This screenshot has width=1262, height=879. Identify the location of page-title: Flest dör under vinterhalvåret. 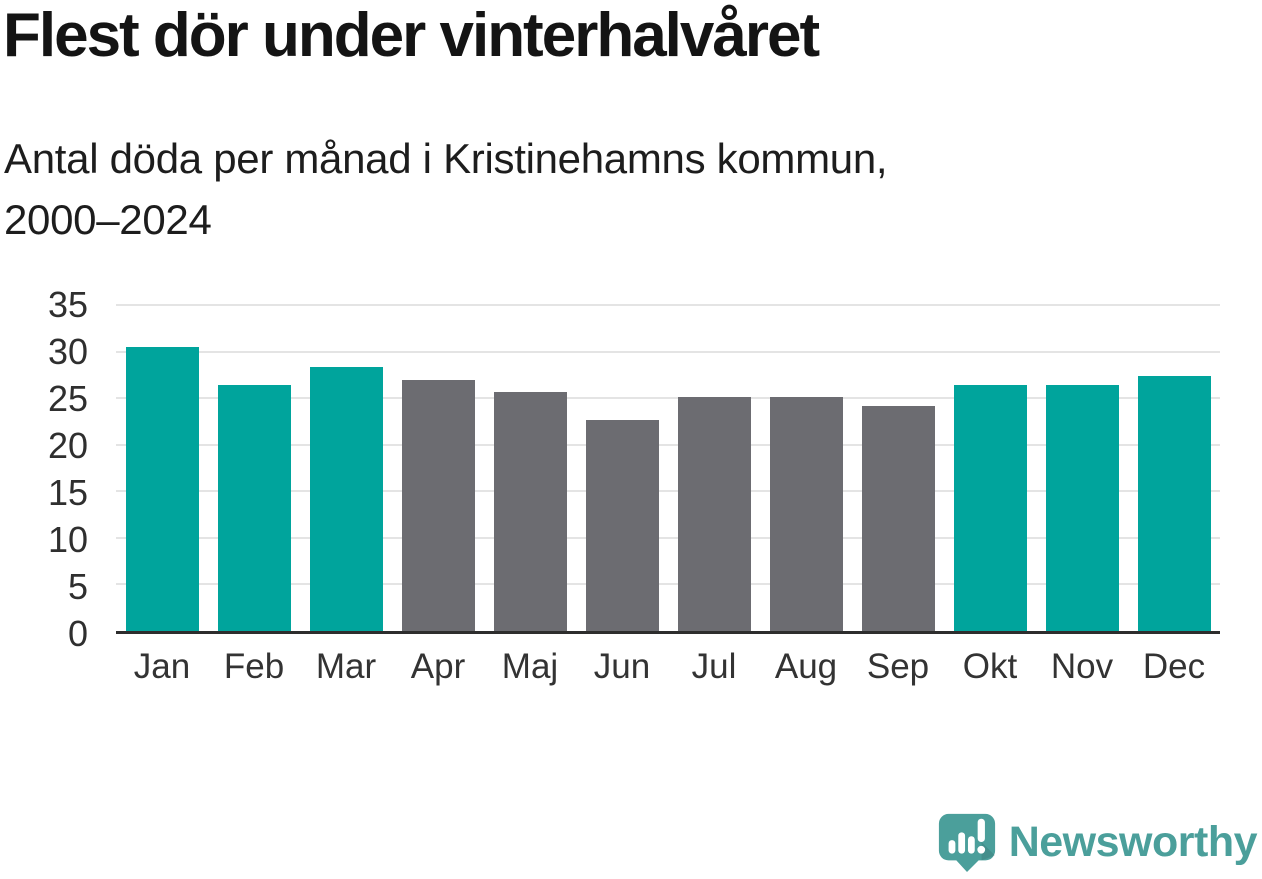
(411, 35).